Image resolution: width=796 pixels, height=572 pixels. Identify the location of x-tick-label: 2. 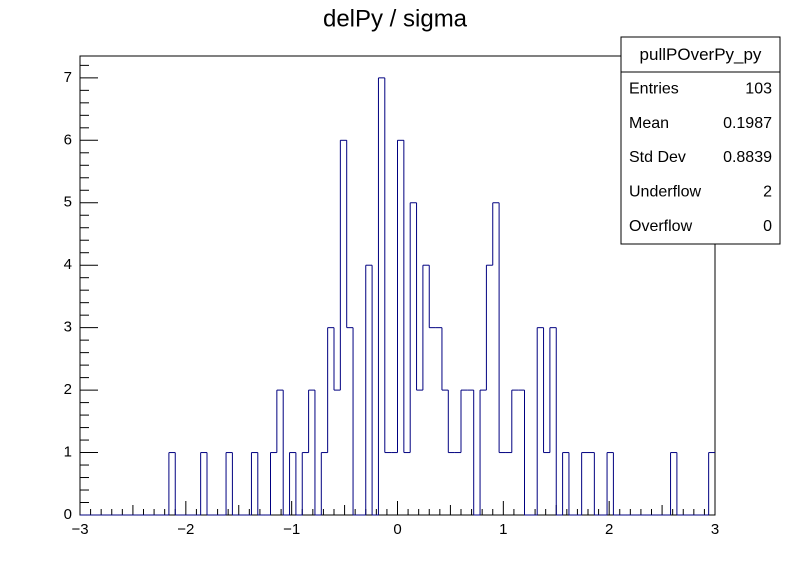
(609, 529).